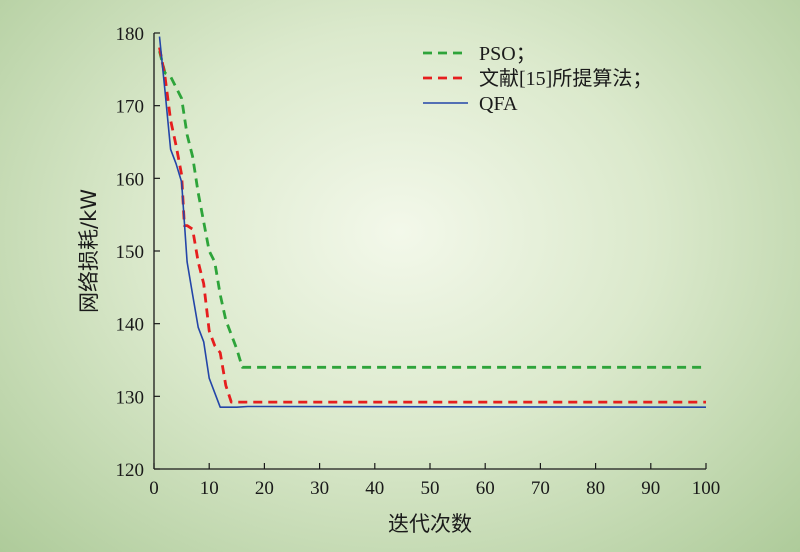 Image resolution: width=800 pixels, height=552 pixels. What do you see at coordinates (89, 251) in the screenshot?
I see `y-axis-title: 网络损耗/kW` at bounding box center [89, 251].